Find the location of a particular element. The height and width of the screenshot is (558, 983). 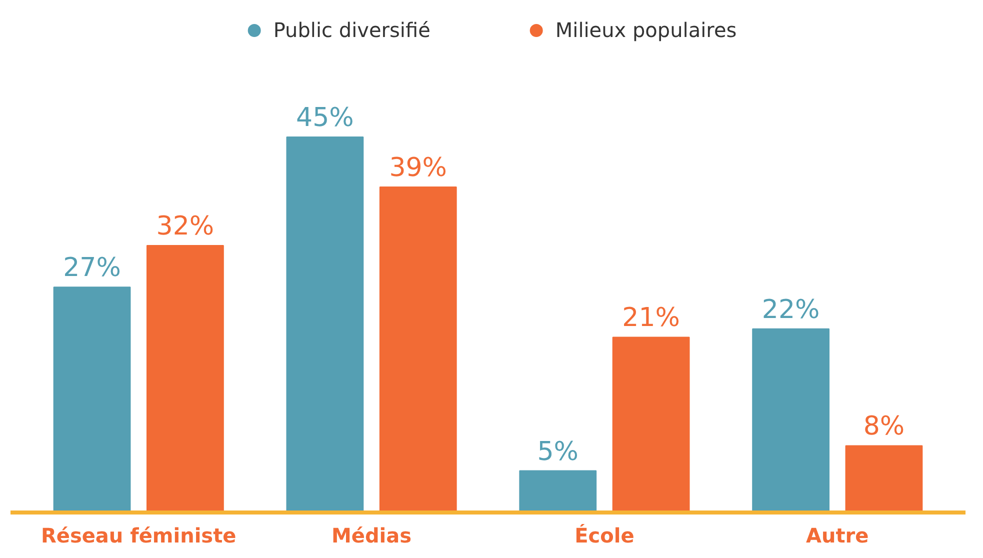

data-label: 21% is located at coordinates (651, 318).